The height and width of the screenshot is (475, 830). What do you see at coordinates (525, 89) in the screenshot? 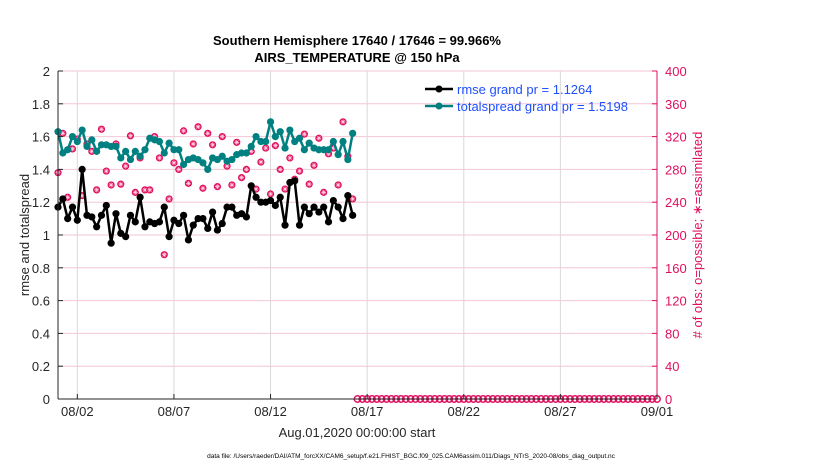
I see `legend-rmse-label: rmse grand pr = 1.1264` at bounding box center [525, 89].